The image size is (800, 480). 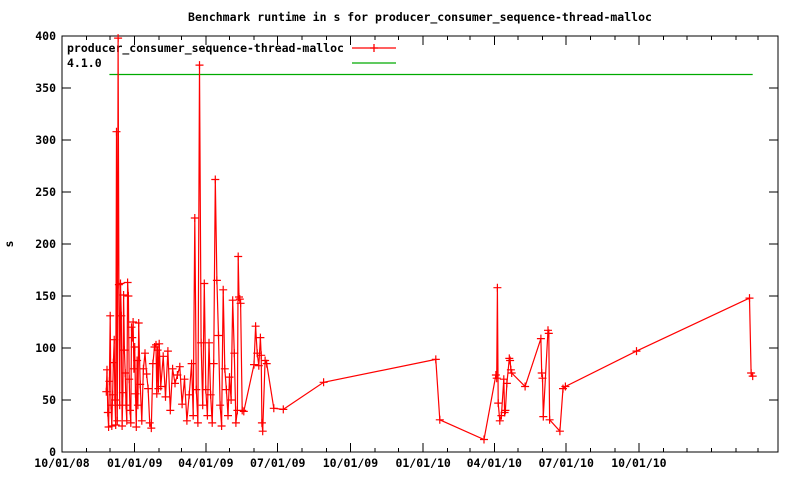 What do you see at coordinates (422, 463) in the screenshot?
I see `x-tick-label: 01/01/10` at bounding box center [422, 463].